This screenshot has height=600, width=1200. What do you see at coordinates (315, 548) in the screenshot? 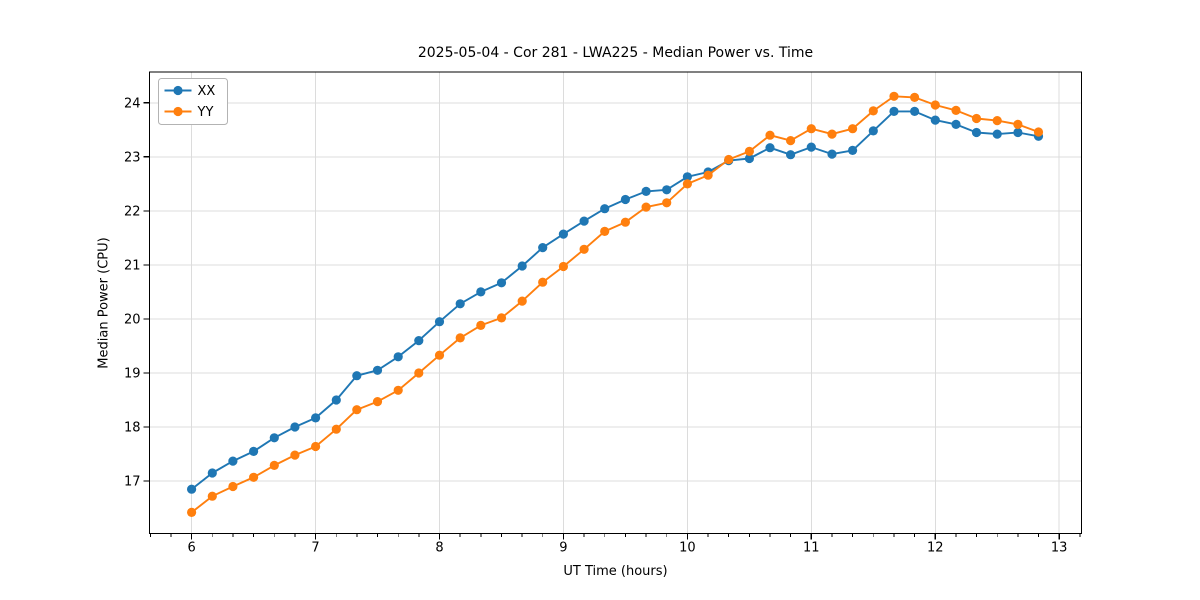
I see `x-tick-label-7: 7` at bounding box center [315, 548].